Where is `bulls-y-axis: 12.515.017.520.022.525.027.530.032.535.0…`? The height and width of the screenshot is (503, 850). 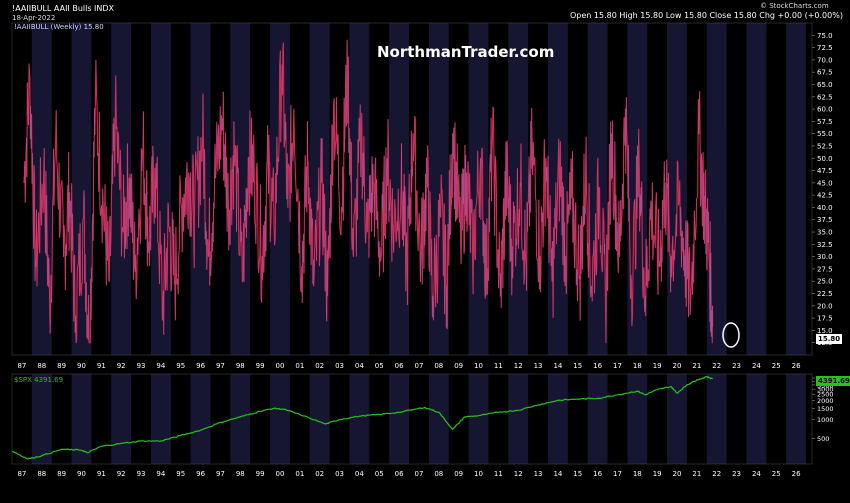
bulls-y-axis: 12.515.017.520.022.525.027.530.032.535.0… is located at coordinates (822, 189).